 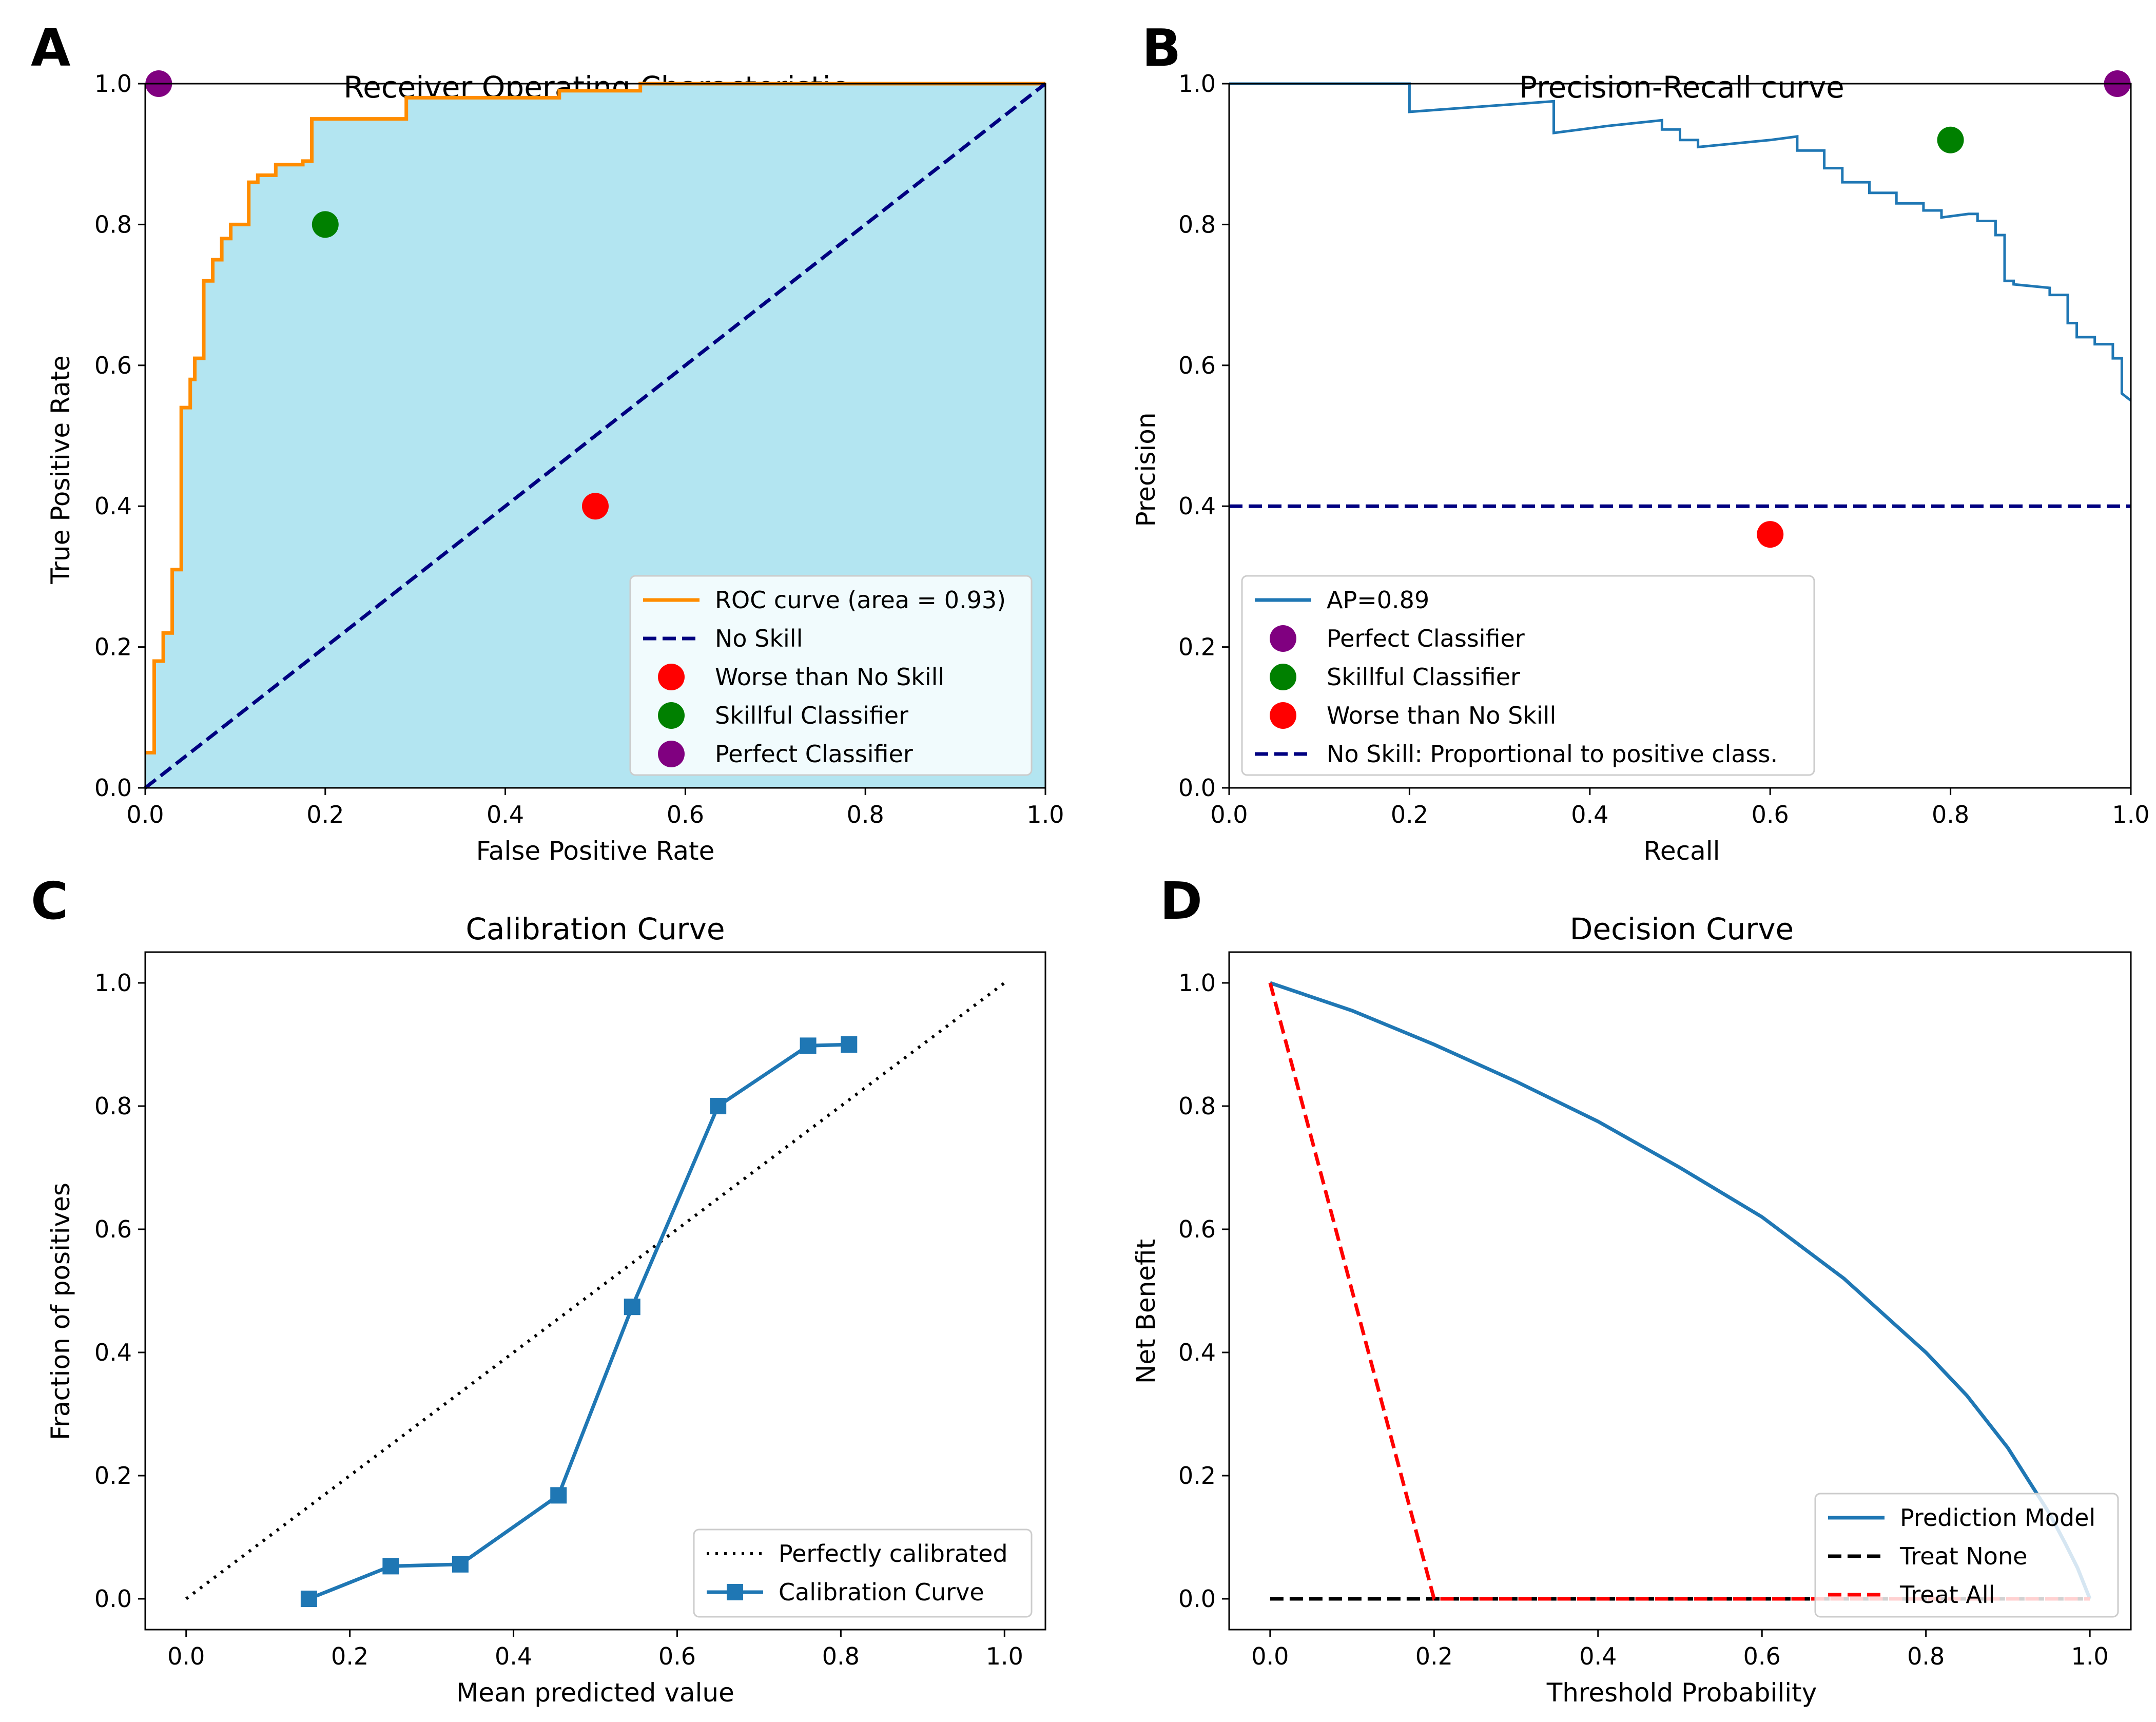 I want to click on panel-b-ytick-label: 0.8, so click(x=1197, y=224).